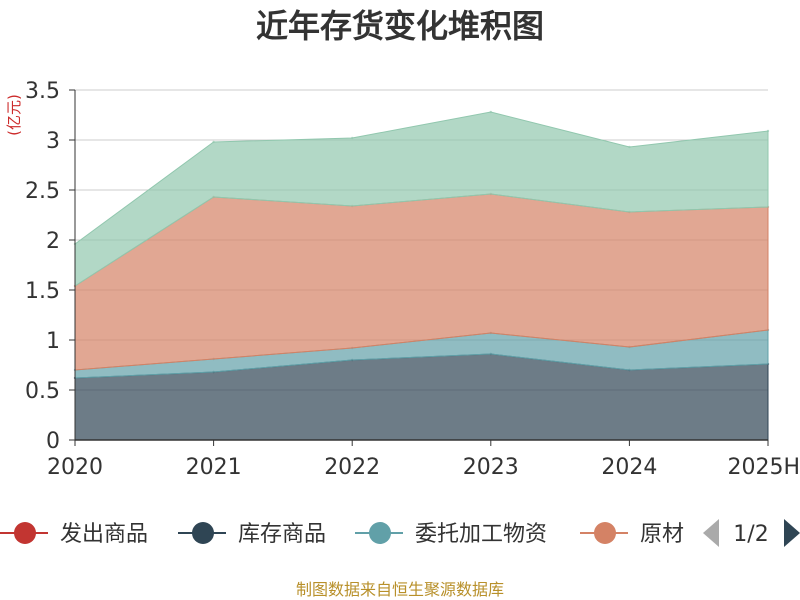 This screenshot has height=600, width=800. What do you see at coordinates (400, 26) in the screenshot?
I see `chart-title: 近年存货变化堆积图` at bounding box center [400, 26].